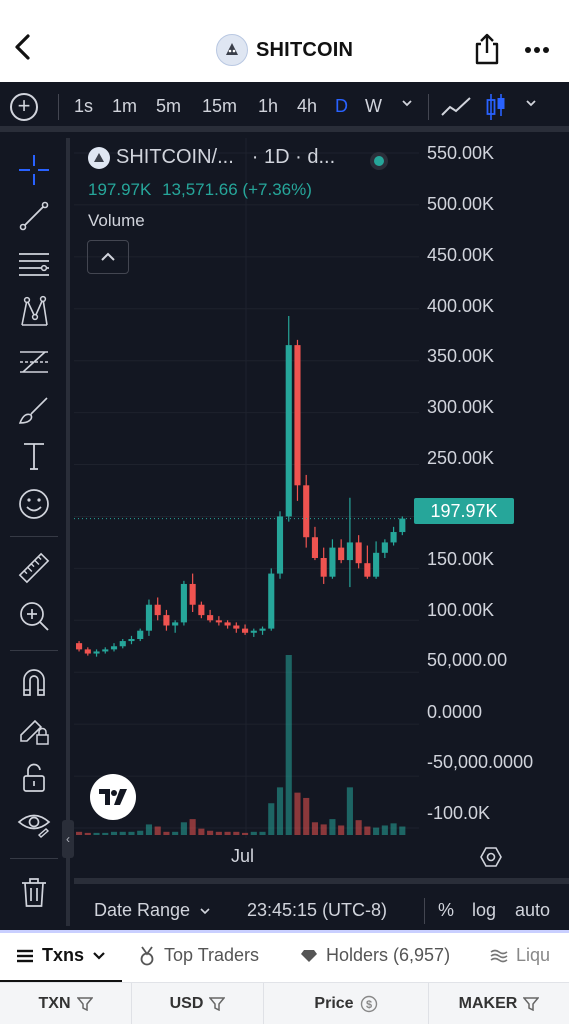 This screenshot has height=1024, width=569. What do you see at coordinates (147, 955) in the screenshot?
I see `medal-icon` at bounding box center [147, 955].